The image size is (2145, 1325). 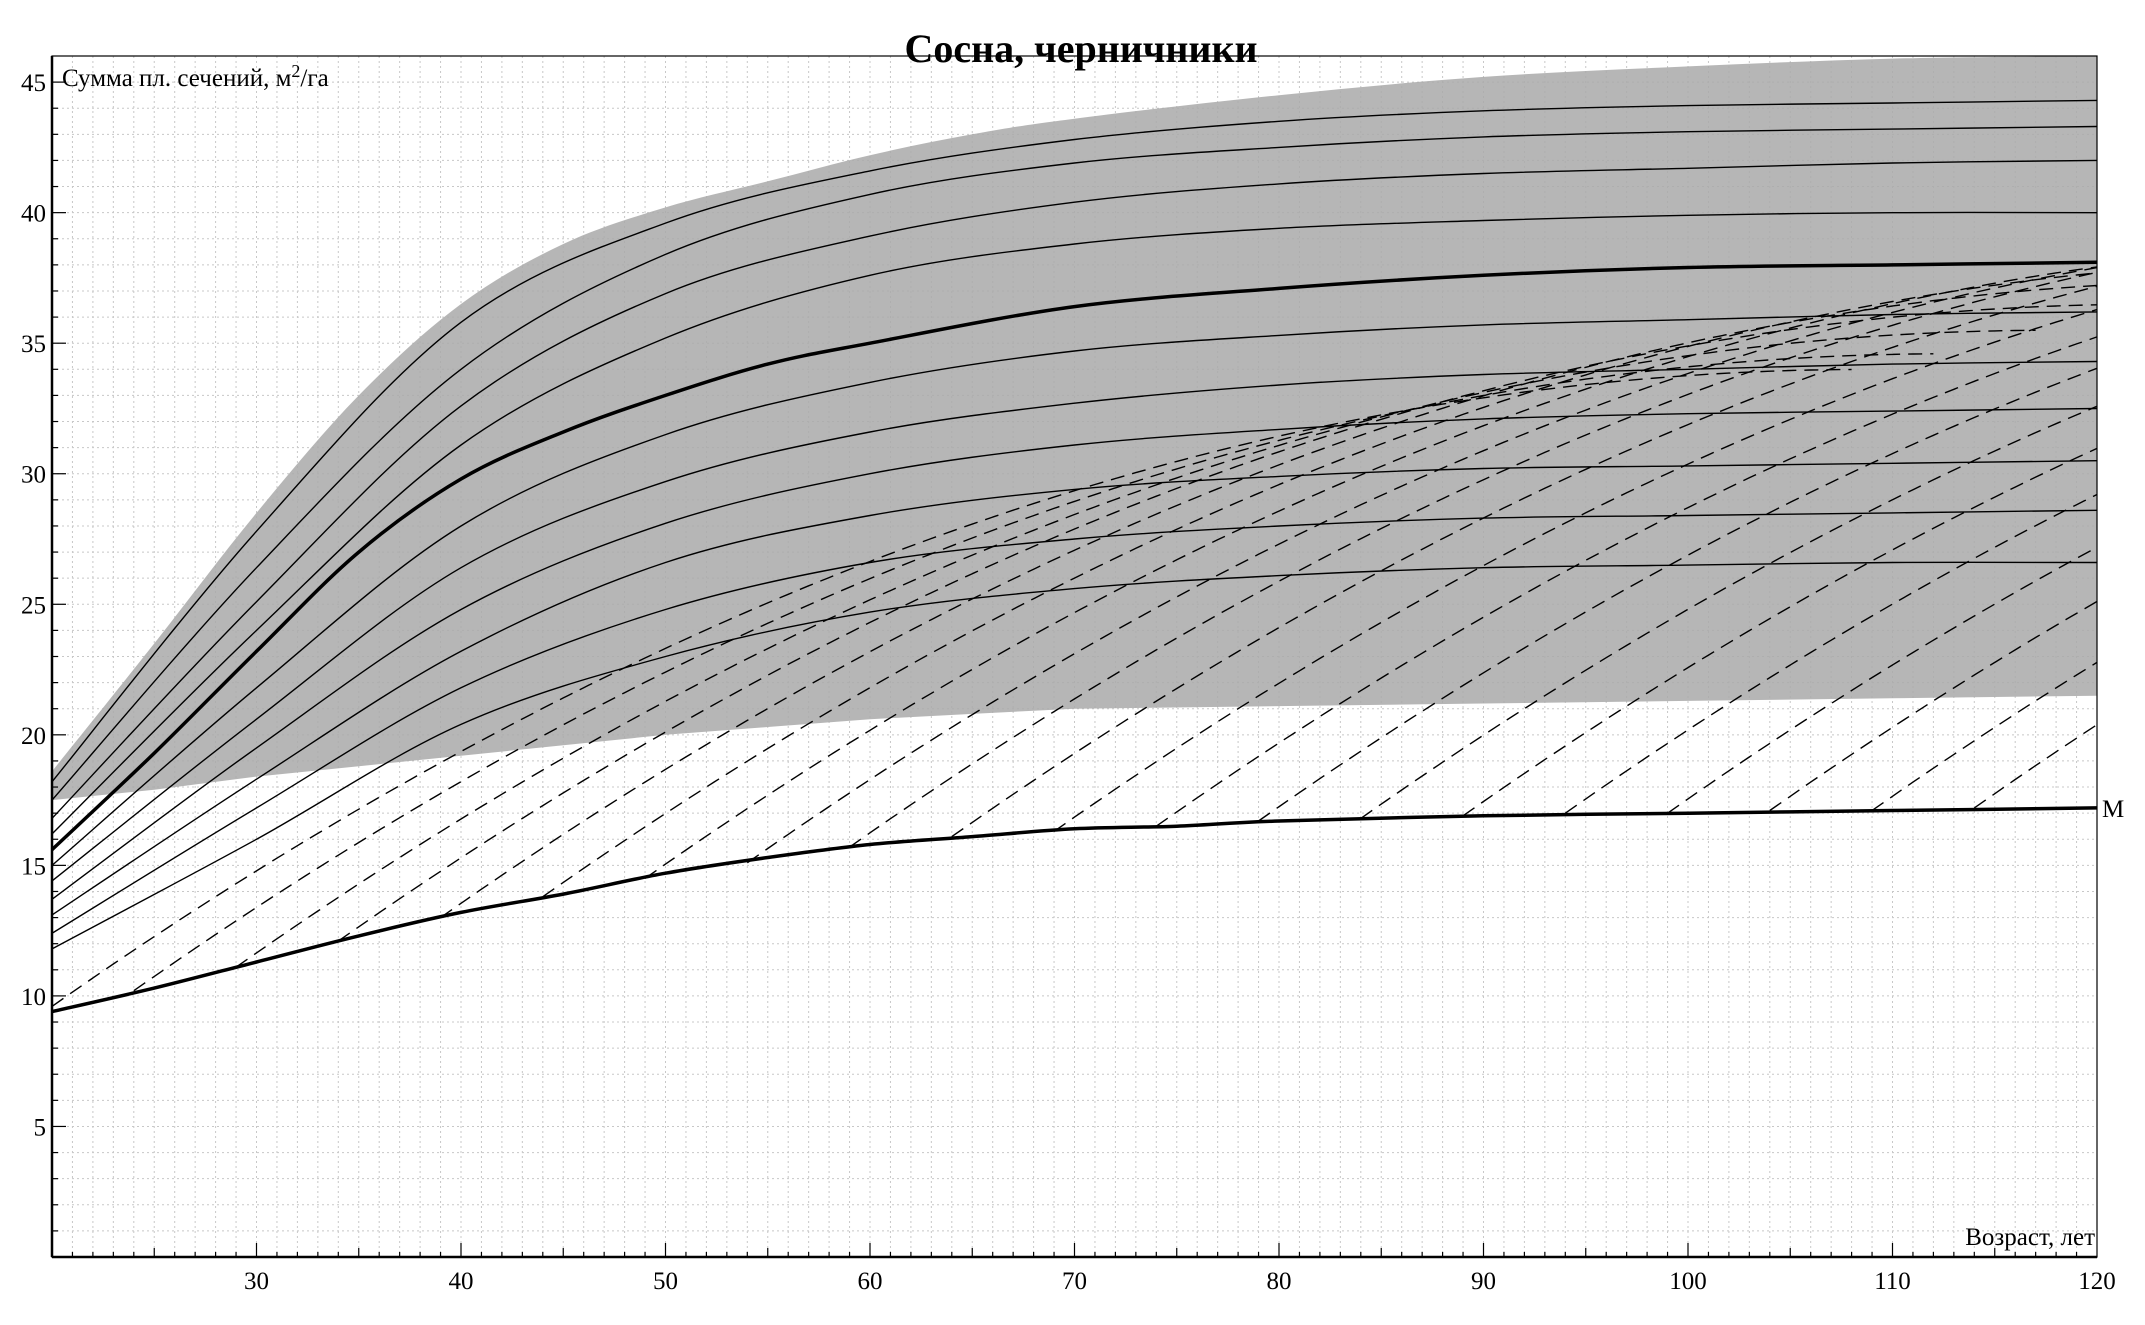 What do you see at coordinates (1483, 1281) in the screenshot?
I see `x-tick-label: 90` at bounding box center [1483, 1281].